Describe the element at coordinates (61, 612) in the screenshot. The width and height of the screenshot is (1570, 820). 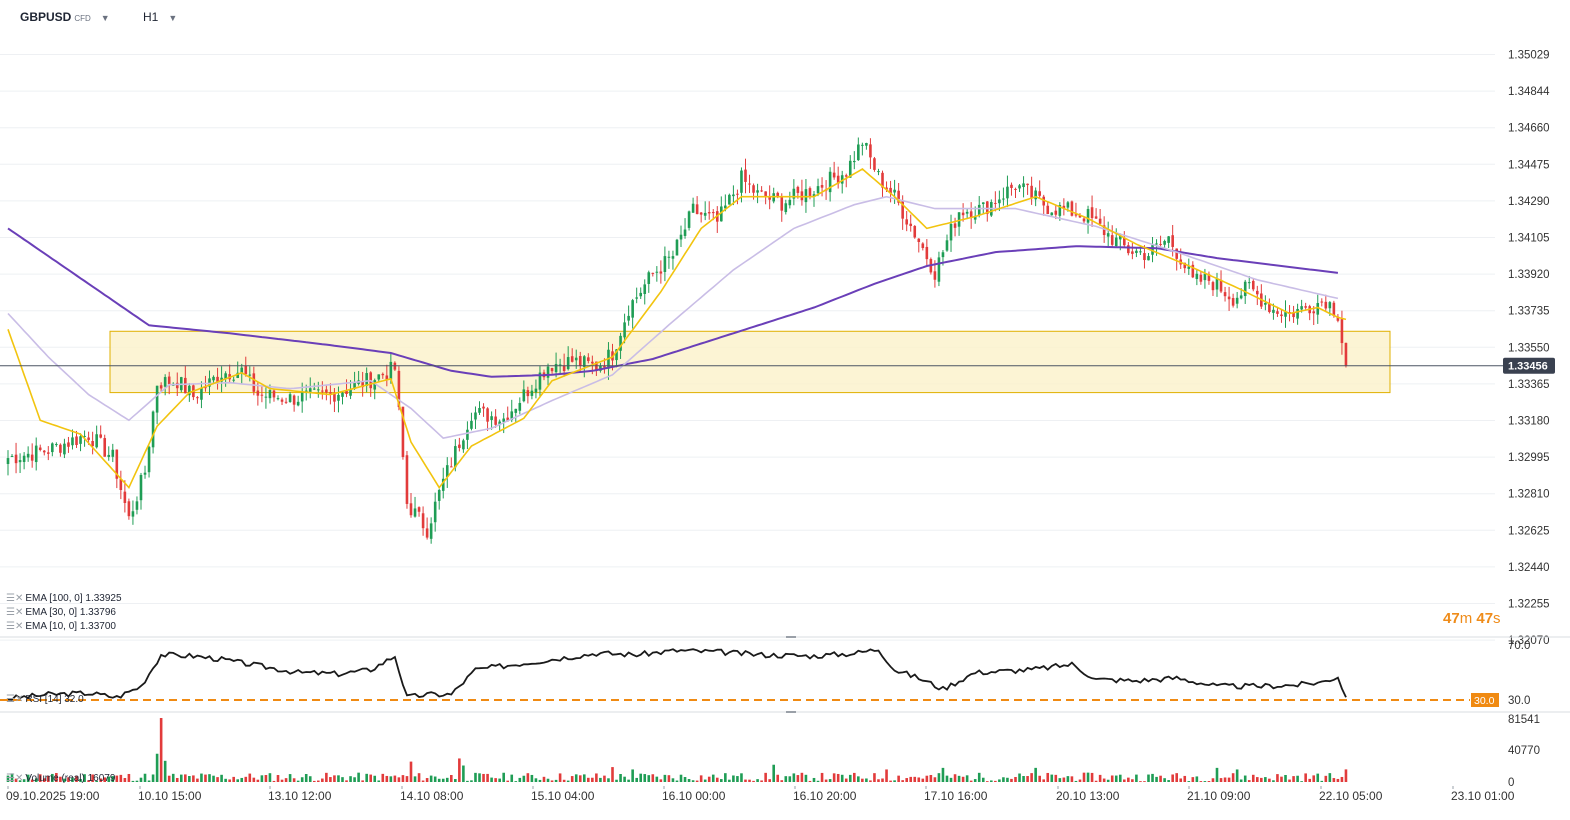
I see `legend-ema30: ☰✕ EMA [30, 0] 1.33796` at that location.